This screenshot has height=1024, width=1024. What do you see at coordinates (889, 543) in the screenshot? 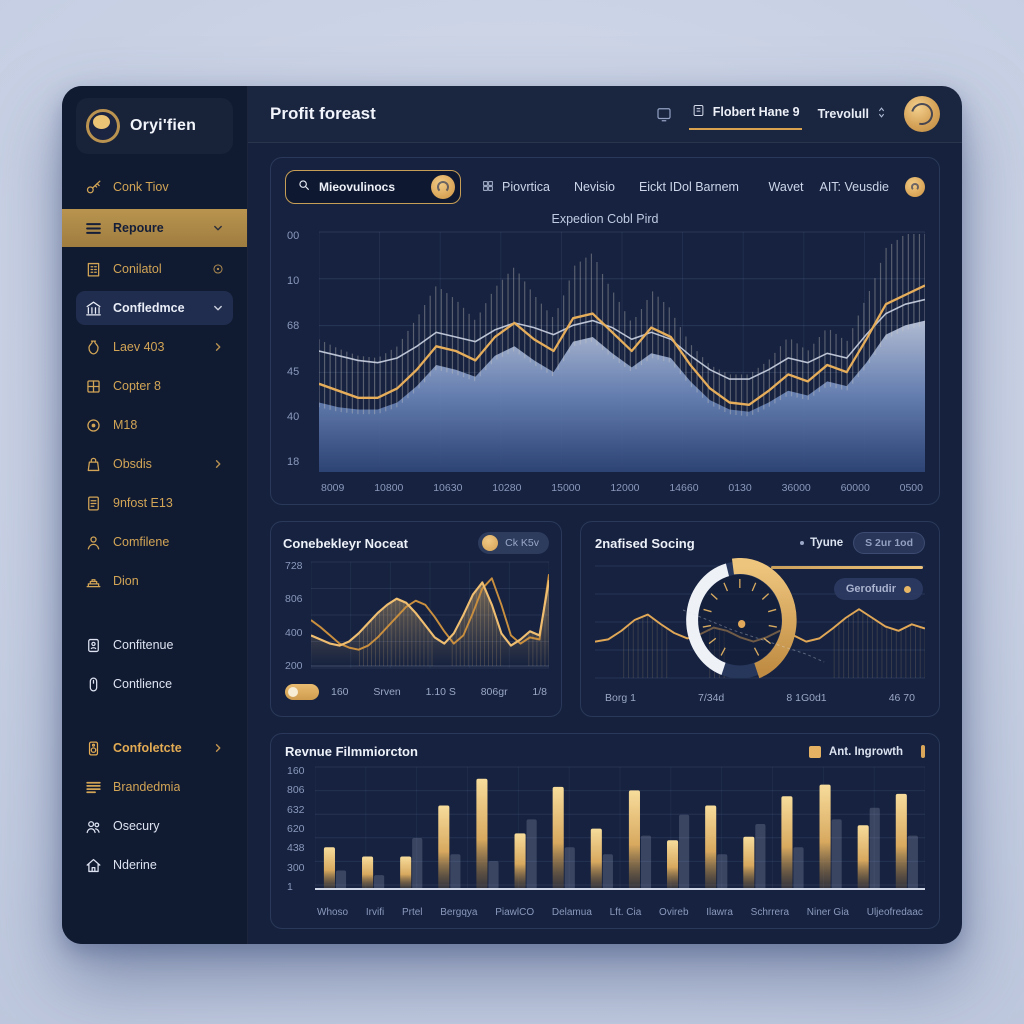
I see `scoring-range-button: S 2ur 1od` at bounding box center [889, 543].